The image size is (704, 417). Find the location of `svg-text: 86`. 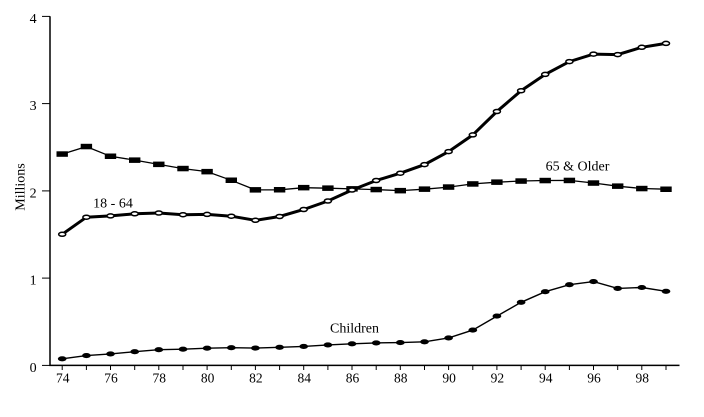

svg-text: 86 is located at coordinates (353, 378).